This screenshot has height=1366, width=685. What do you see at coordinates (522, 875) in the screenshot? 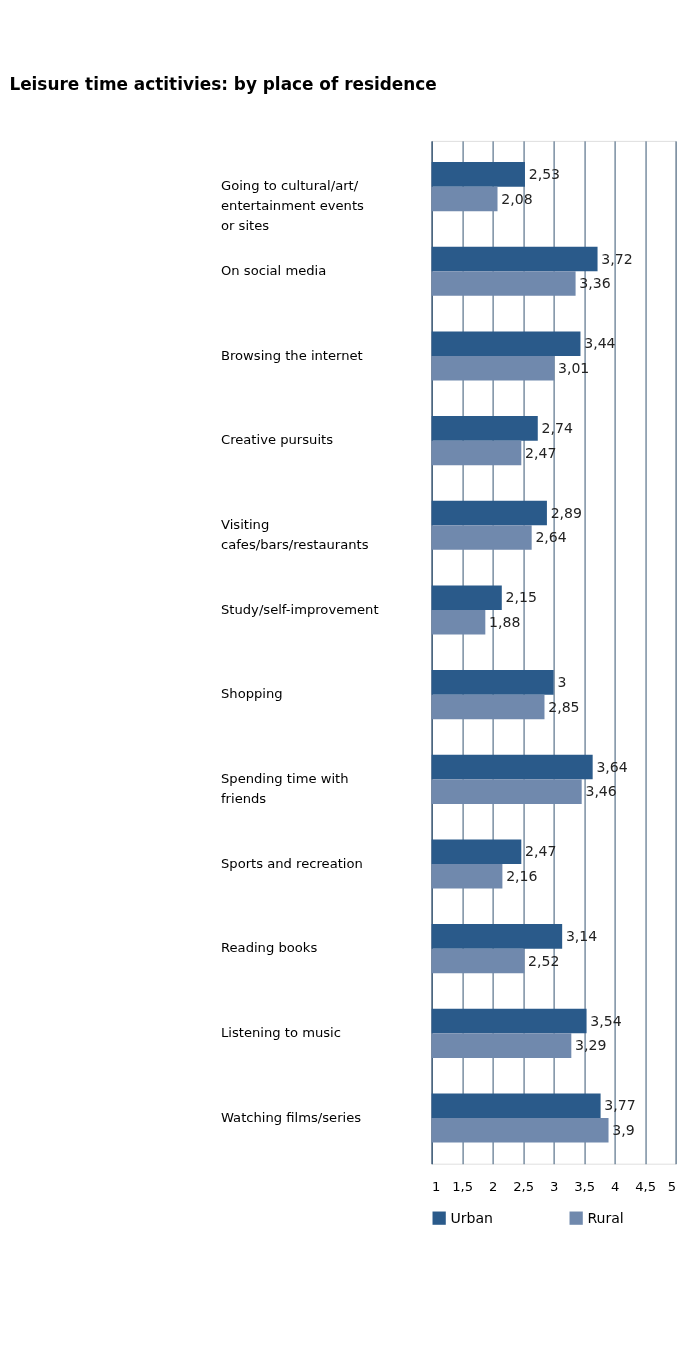
I see `data-label: 2,16` at bounding box center [522, 875].